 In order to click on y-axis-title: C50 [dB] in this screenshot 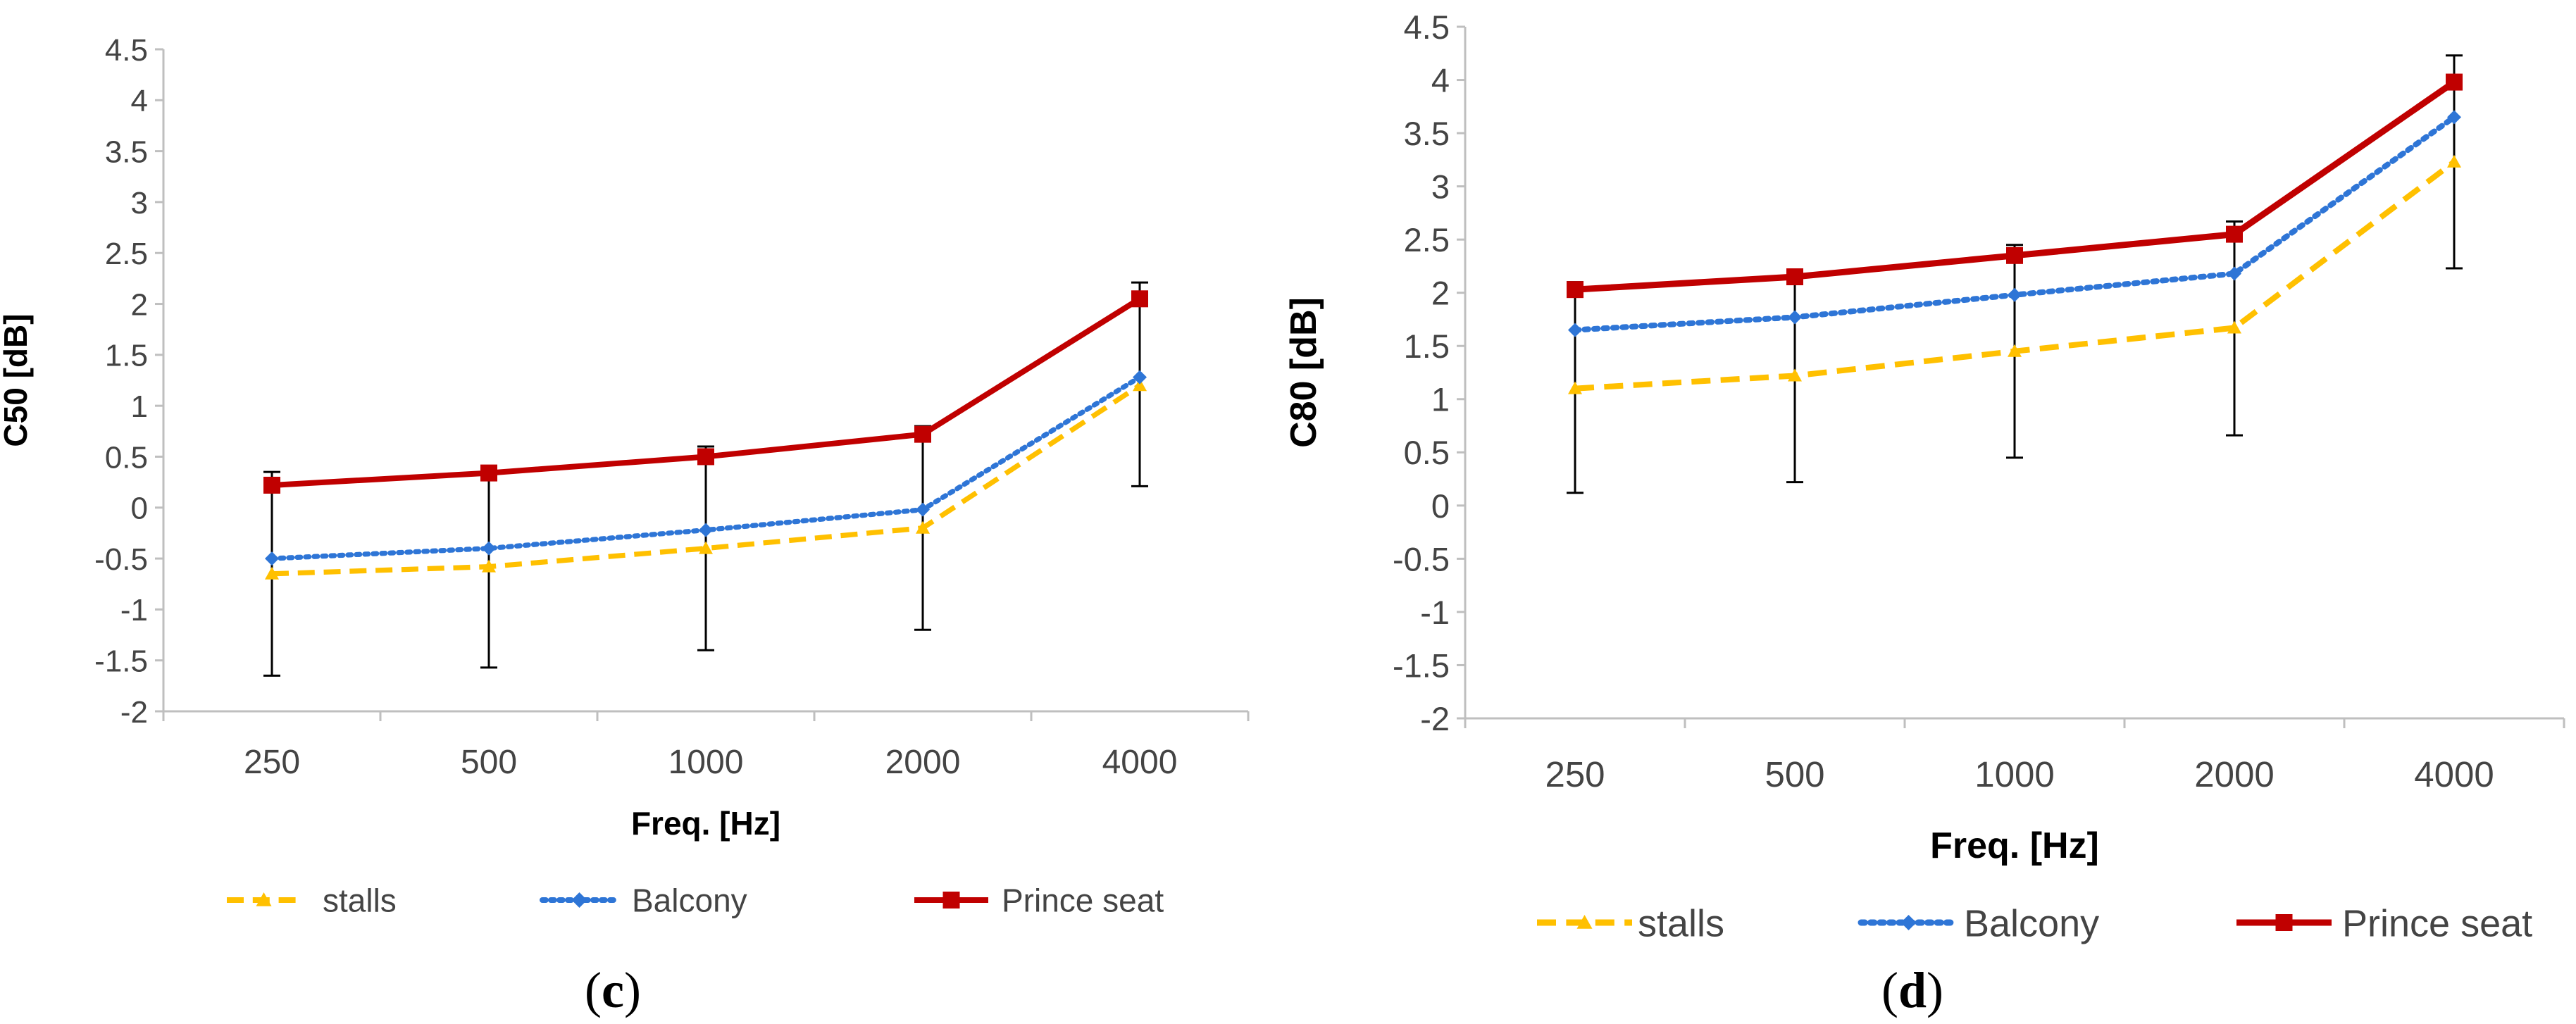, I will do `click(17, 380)`.